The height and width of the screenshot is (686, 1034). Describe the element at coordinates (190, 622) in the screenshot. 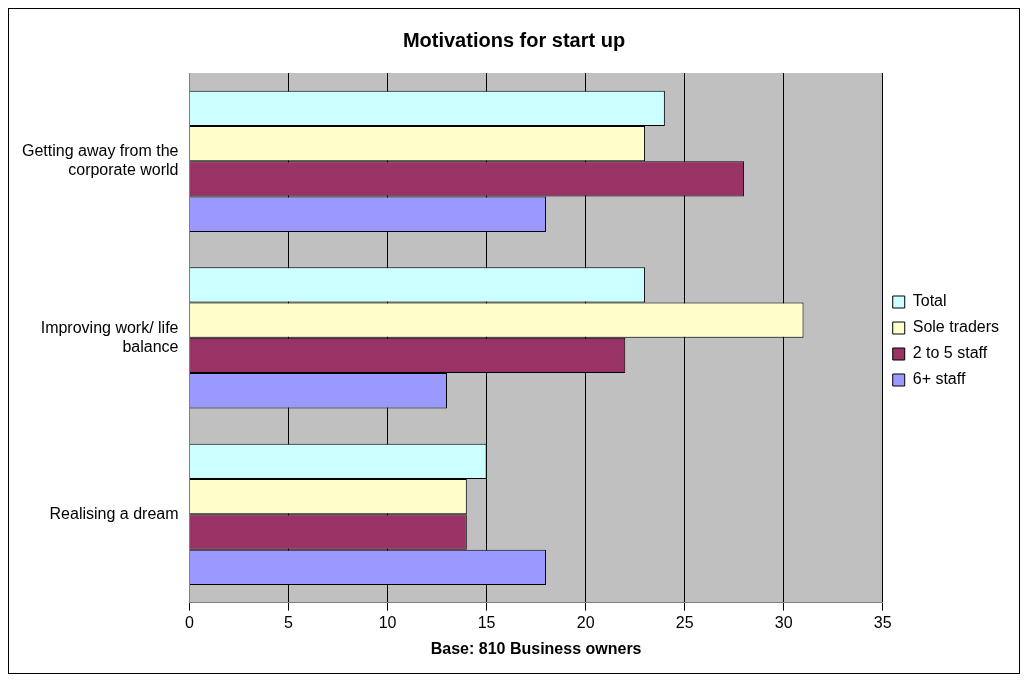

I see `x-tick-label: 0` at that location.